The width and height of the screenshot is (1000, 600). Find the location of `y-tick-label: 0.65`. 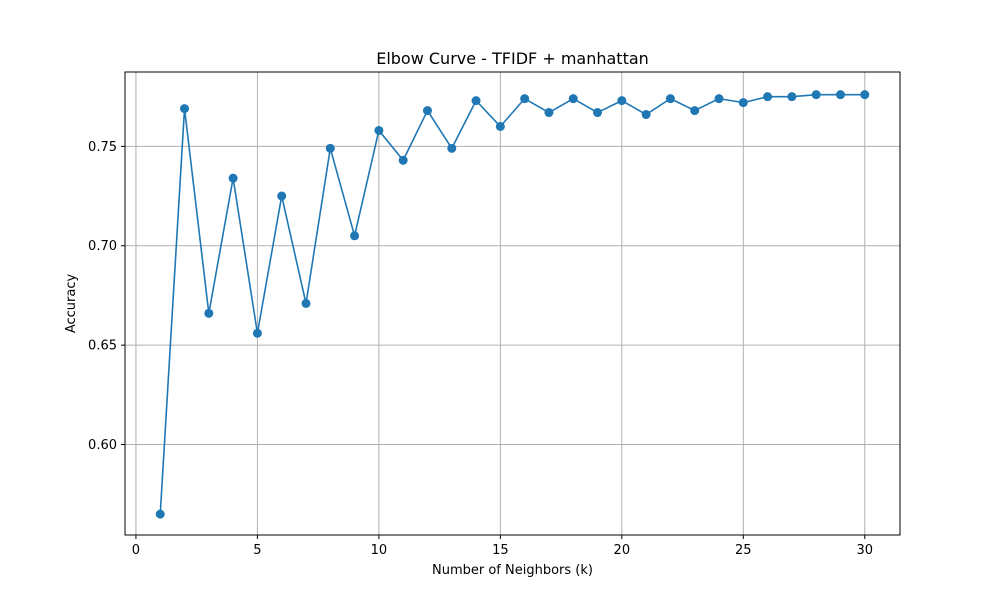

y-tick-label: 0.65 is located at coordinates (102, 346).